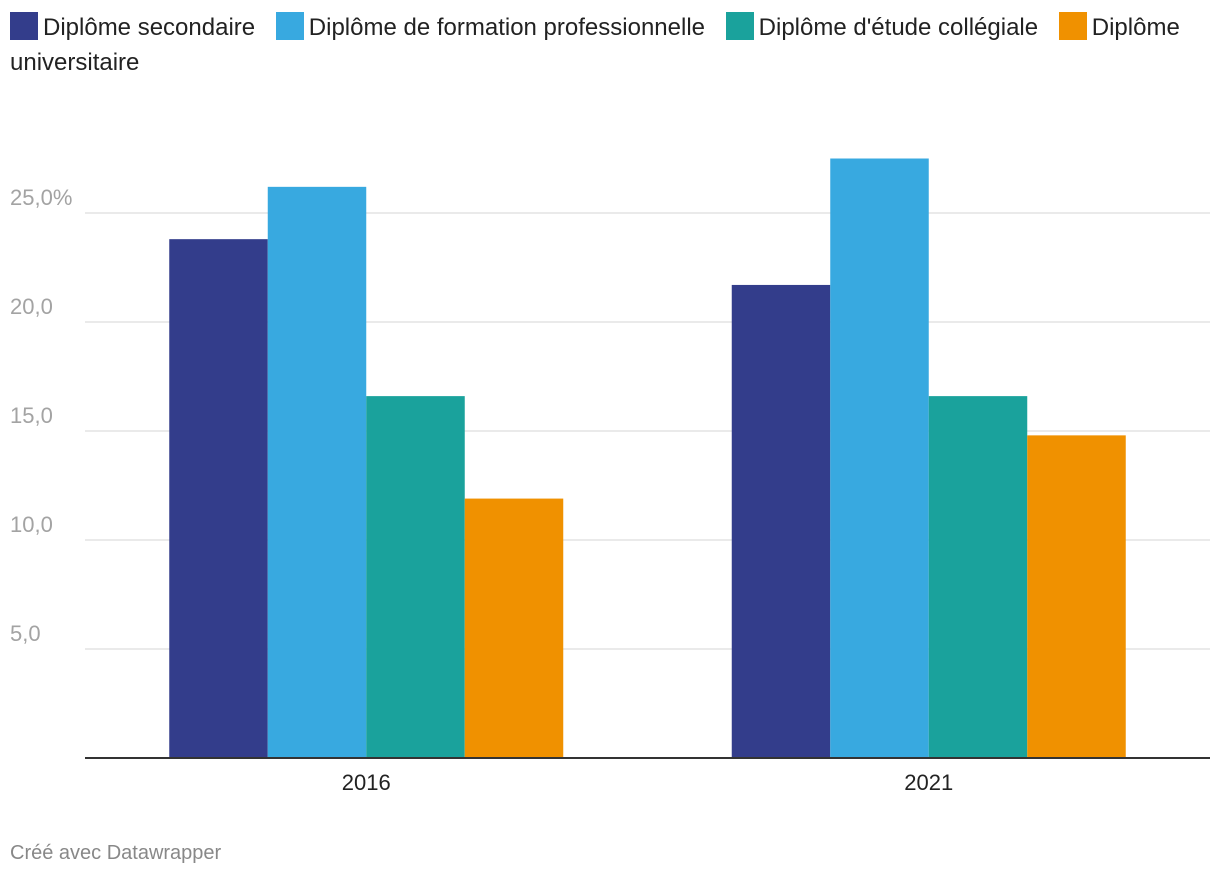 The height and width of the screenshot is (880, 1220). Describe the element at coordinates (41, 197) in the screenshot. I see `y-tick-label: 25,0%` at that location.